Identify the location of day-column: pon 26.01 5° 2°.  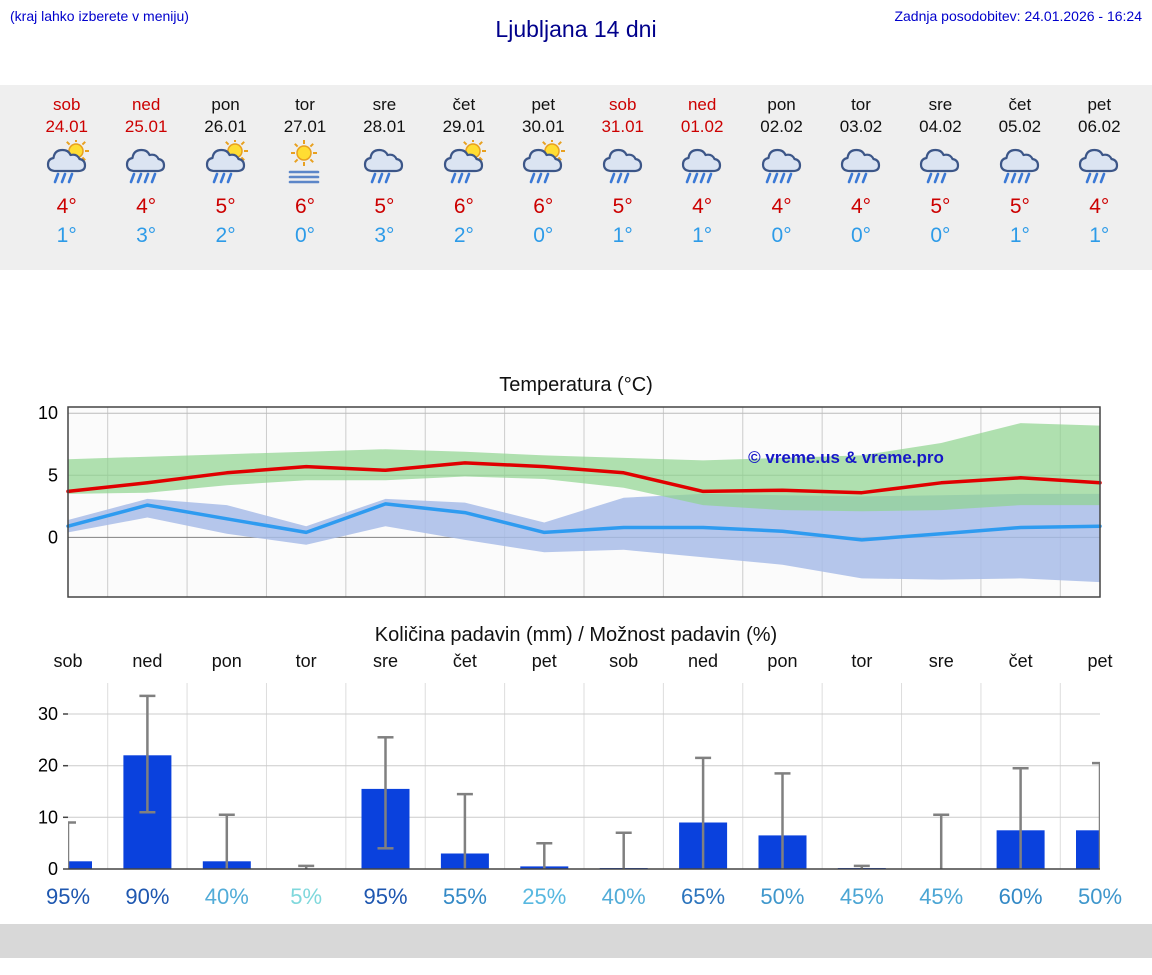
(225, 171).